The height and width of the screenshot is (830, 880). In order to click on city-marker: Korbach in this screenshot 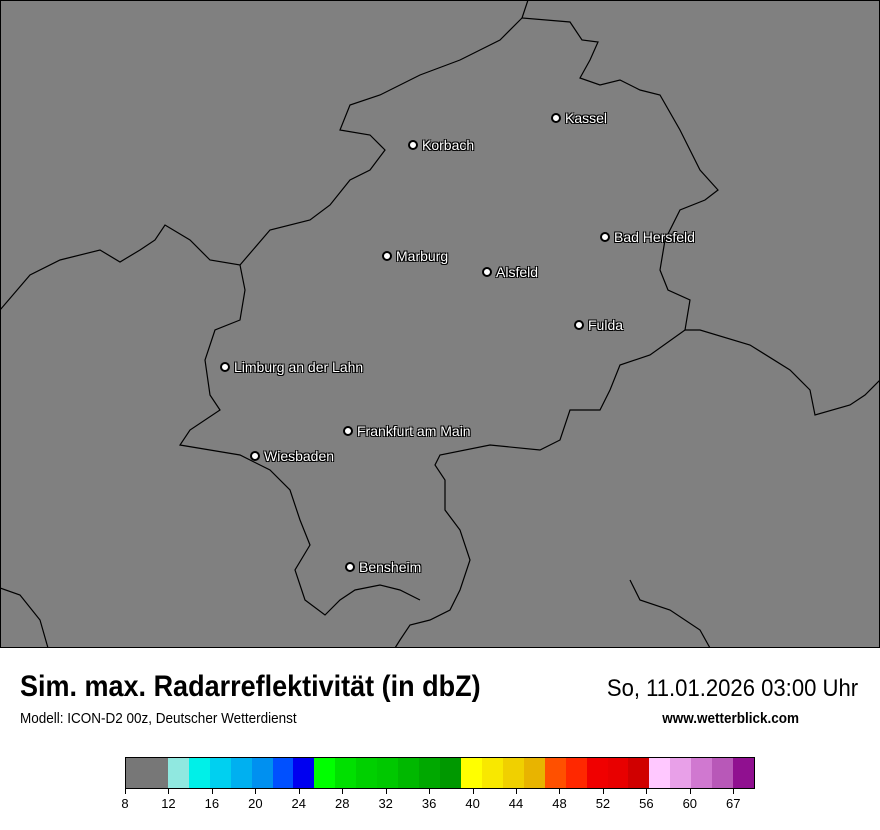, I will do `click(441, 145)`.